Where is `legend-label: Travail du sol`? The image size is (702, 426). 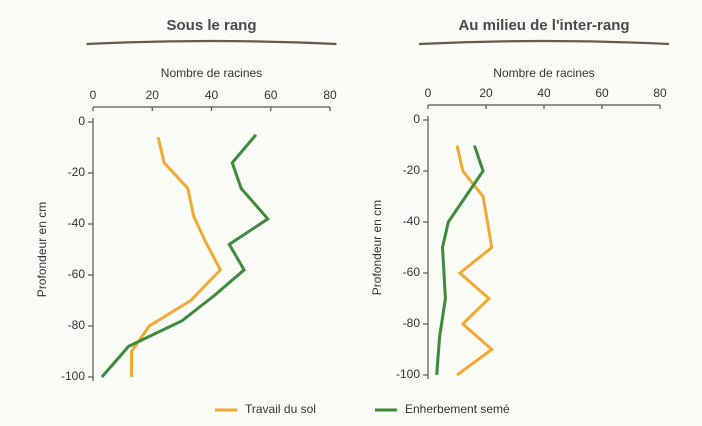 legend-label: Travail du sol is located at coordinates (280, 409).